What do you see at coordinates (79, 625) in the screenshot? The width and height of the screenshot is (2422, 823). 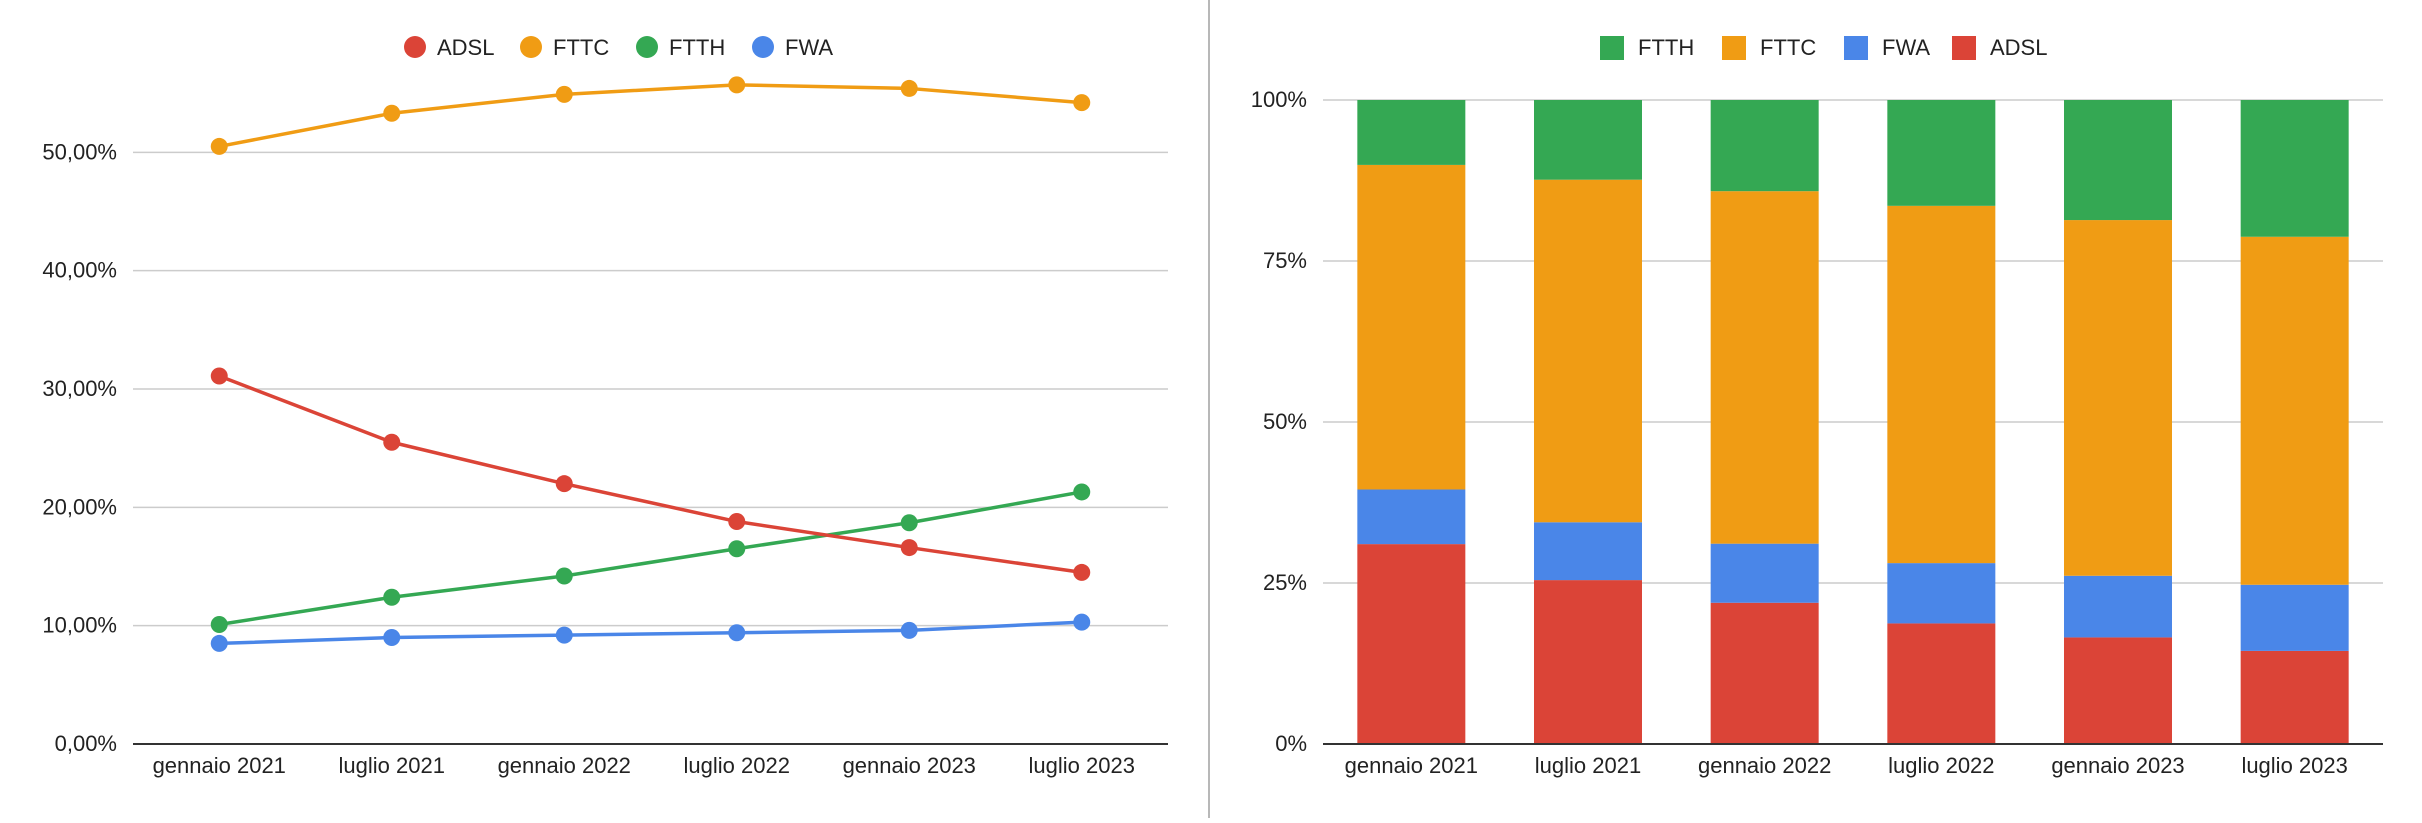 I see `y-tick-label: 10,00%` at bounding box center [79, 625].